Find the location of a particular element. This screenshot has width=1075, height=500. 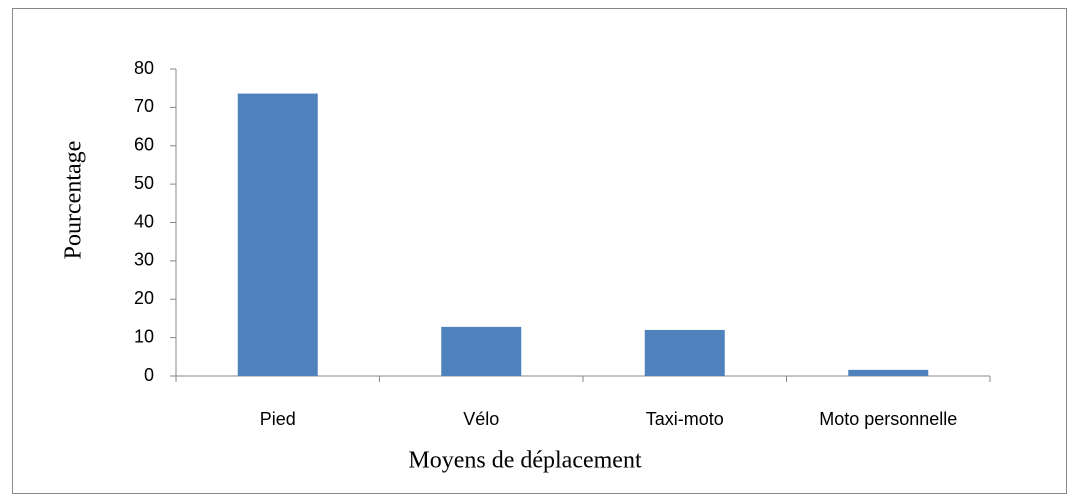

y-tick-label: 60 is located at coordinates (144, 145).